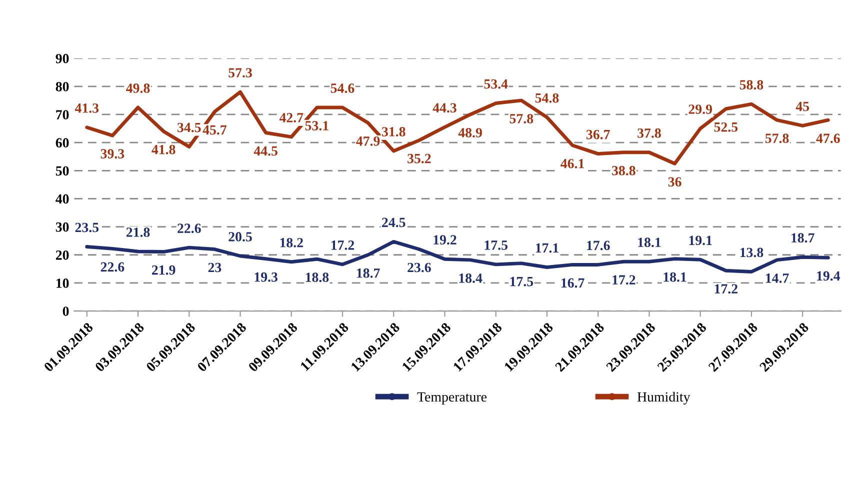 This screenshot has width=852, height=486. Describe the element at coordinates (215, 267) in the screenshot. I see `annotation: 23` at that location.